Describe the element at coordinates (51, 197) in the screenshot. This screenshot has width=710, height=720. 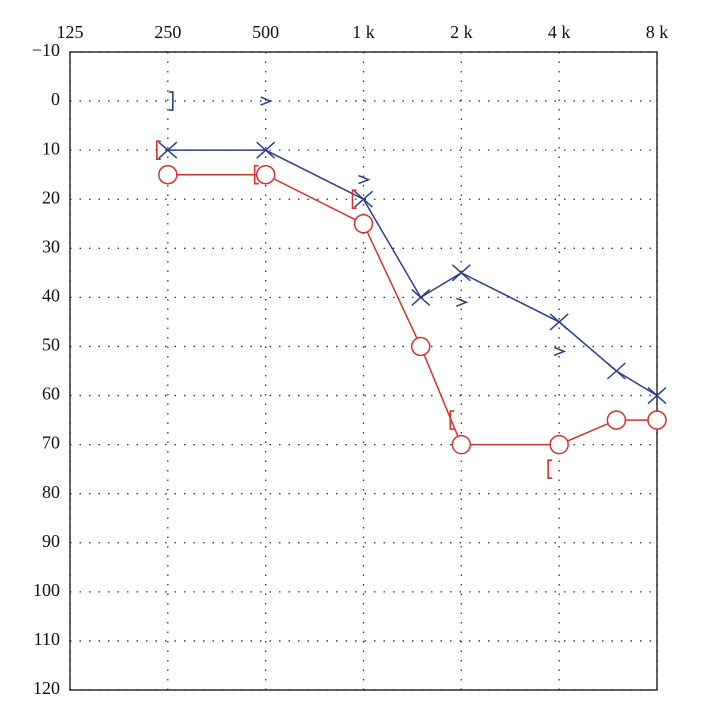
I see `y-tick-label: 20` at that location.